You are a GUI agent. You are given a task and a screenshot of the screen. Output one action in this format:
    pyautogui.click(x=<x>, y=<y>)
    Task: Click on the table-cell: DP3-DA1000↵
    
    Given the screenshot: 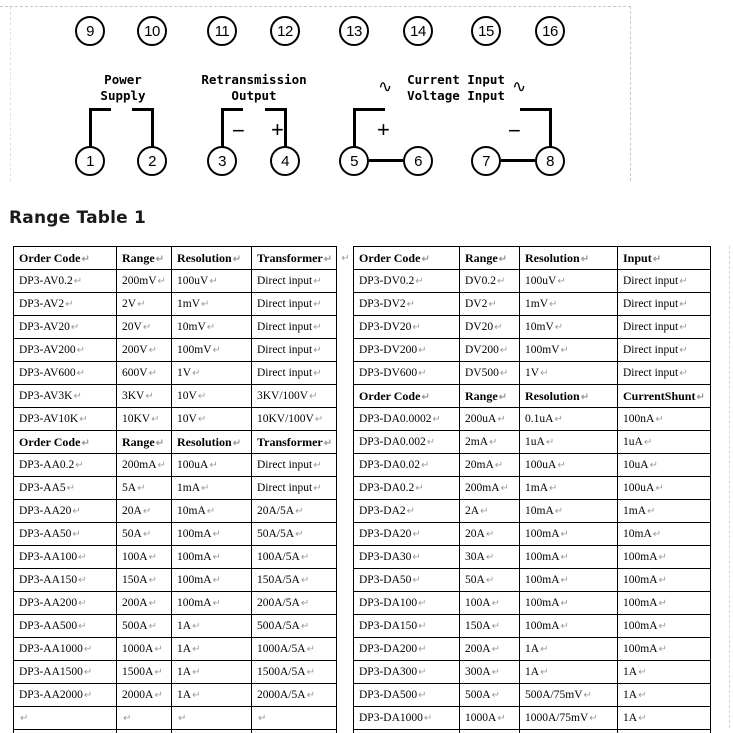 What is the action you would take?
    pyautogui.click(x=406, y=718)
    